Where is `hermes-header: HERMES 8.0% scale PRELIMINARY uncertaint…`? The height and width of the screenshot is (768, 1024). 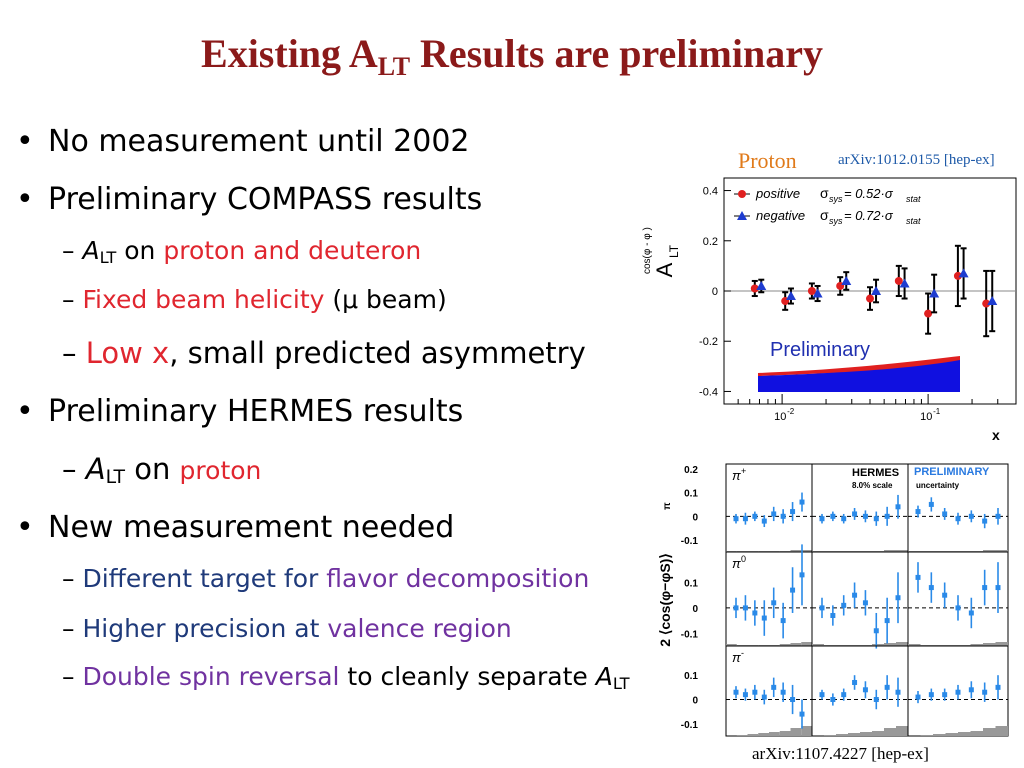
hermes-header: HERMES 8.0% scale PRELIMINARY uncertaint… is located at coordinates (921, 478).